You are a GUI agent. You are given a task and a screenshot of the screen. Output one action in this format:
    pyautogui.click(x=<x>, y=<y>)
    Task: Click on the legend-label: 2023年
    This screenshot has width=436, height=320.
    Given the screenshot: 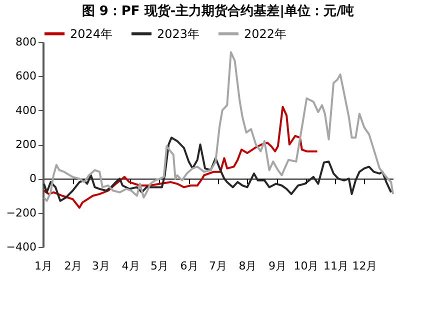 What is the action you would take?
    pyautogui.click(x=178, y=33)
    